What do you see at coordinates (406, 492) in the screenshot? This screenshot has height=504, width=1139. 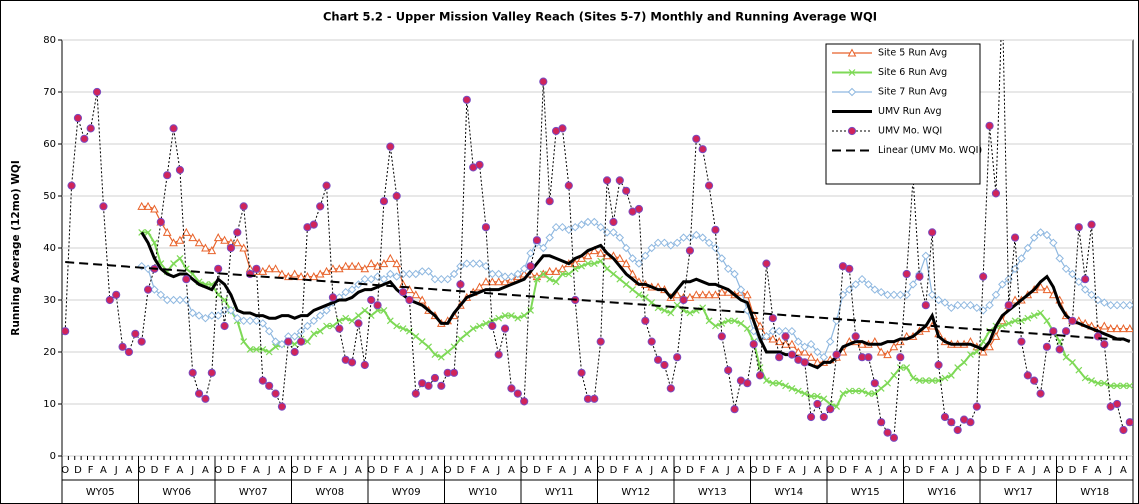 I see `group-label: WY09` at bounding box center [406, 492].